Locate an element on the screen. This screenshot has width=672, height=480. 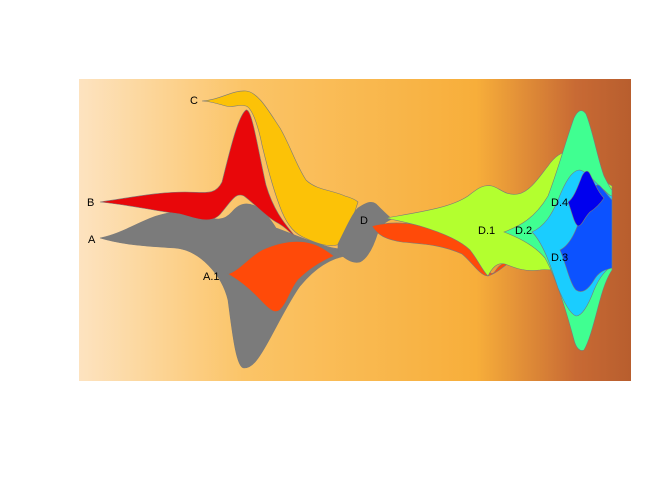
series-label: D.1 is located at coordinates (486, 231).